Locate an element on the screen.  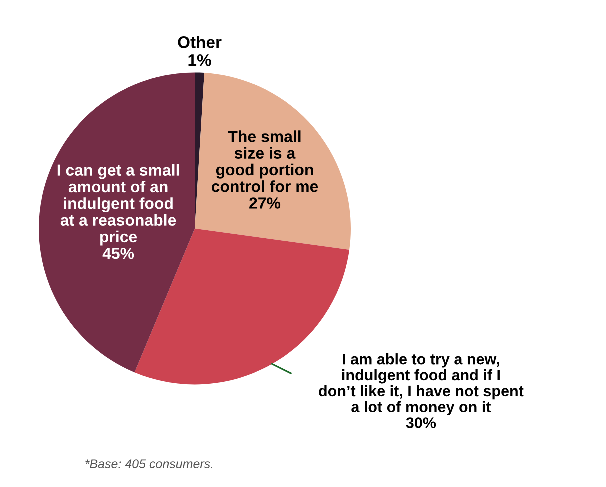
data-label: 27% is located at coordinates (265, 203).